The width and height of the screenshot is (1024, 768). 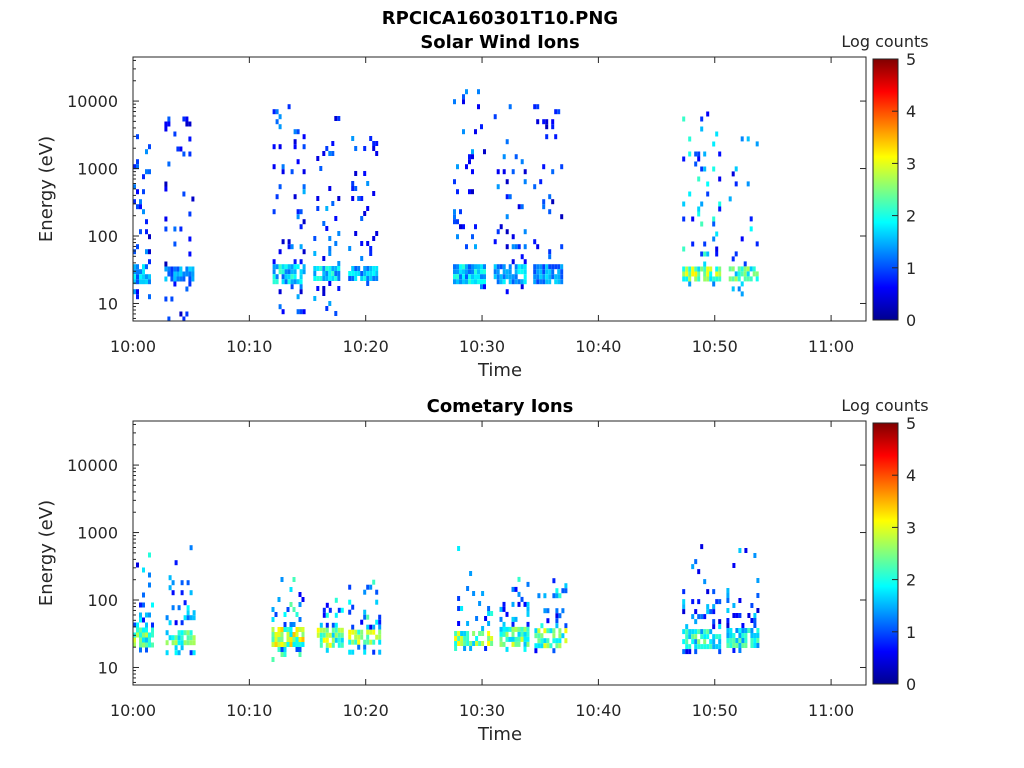 I want to click on x-tick-label: 10:00, so click(x=133, y=346).